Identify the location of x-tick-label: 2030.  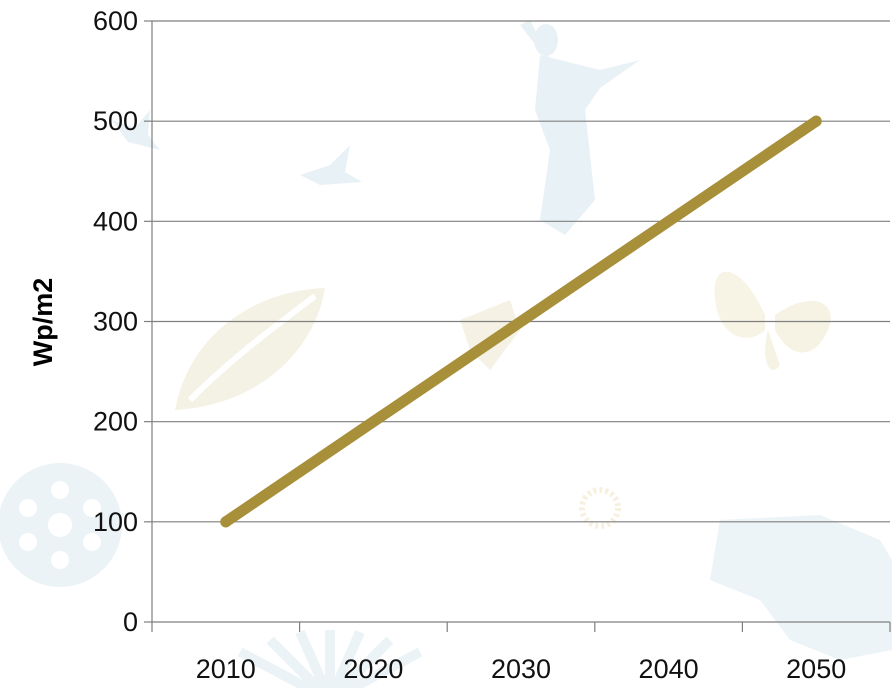
(521, 669).